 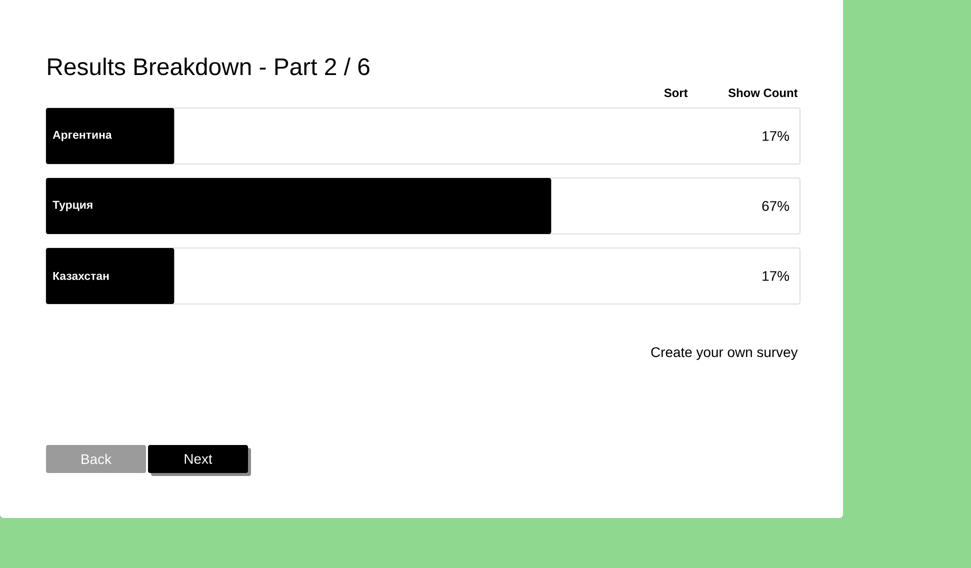 I want to click on data-label: 67%, so click(x=775, y=206).